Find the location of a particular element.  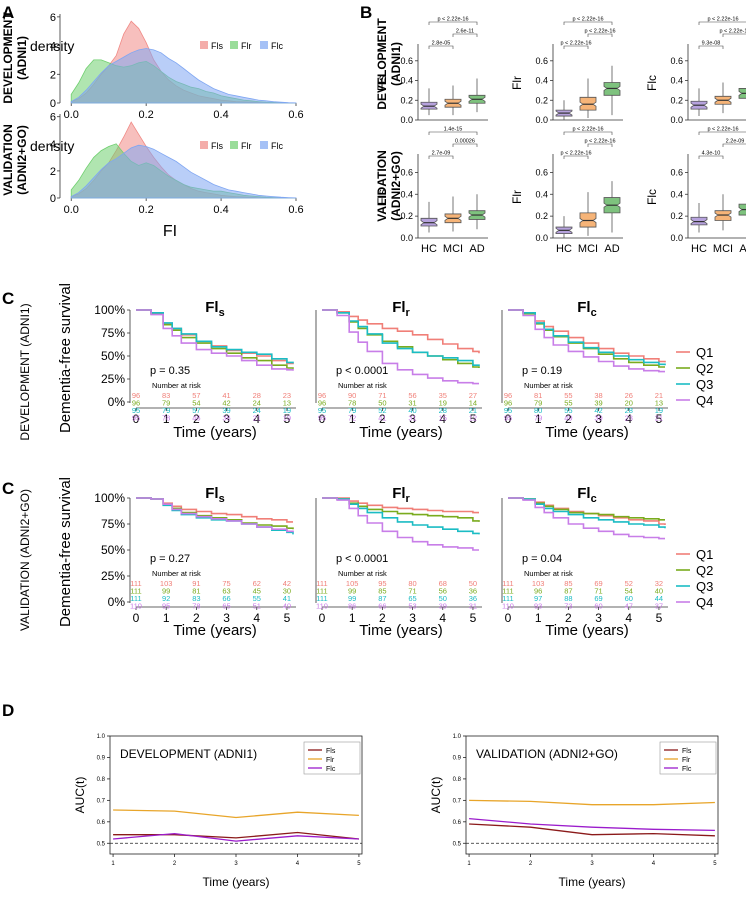

auc-cohort-title: VALIDATION (ADNI2+GO) is located at coordinates (547, 754).